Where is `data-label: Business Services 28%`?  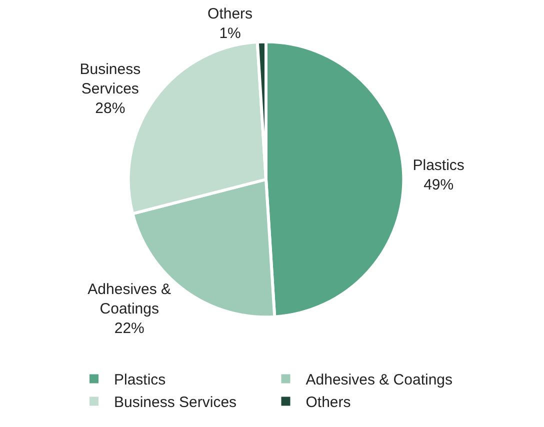
data-label: Business Services 28% is located at coordinates (110, 88).